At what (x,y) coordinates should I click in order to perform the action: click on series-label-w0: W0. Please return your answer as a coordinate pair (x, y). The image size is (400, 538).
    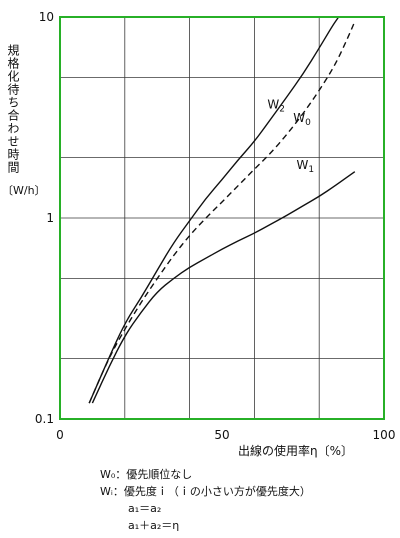
    Looking at the image, I should click on (302, 119).